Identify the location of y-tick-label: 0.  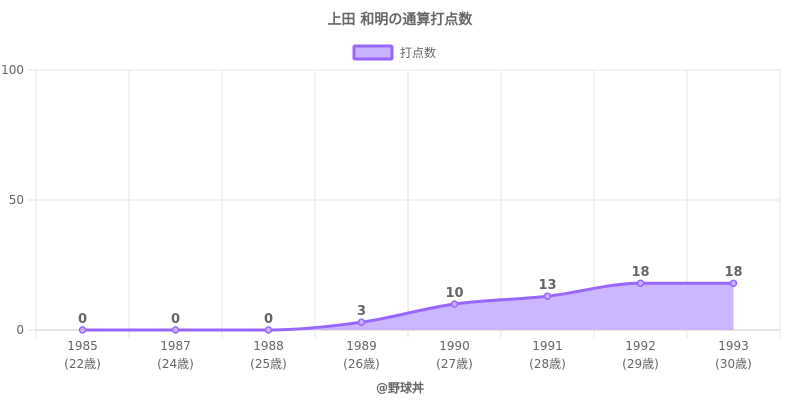
(20, 330).